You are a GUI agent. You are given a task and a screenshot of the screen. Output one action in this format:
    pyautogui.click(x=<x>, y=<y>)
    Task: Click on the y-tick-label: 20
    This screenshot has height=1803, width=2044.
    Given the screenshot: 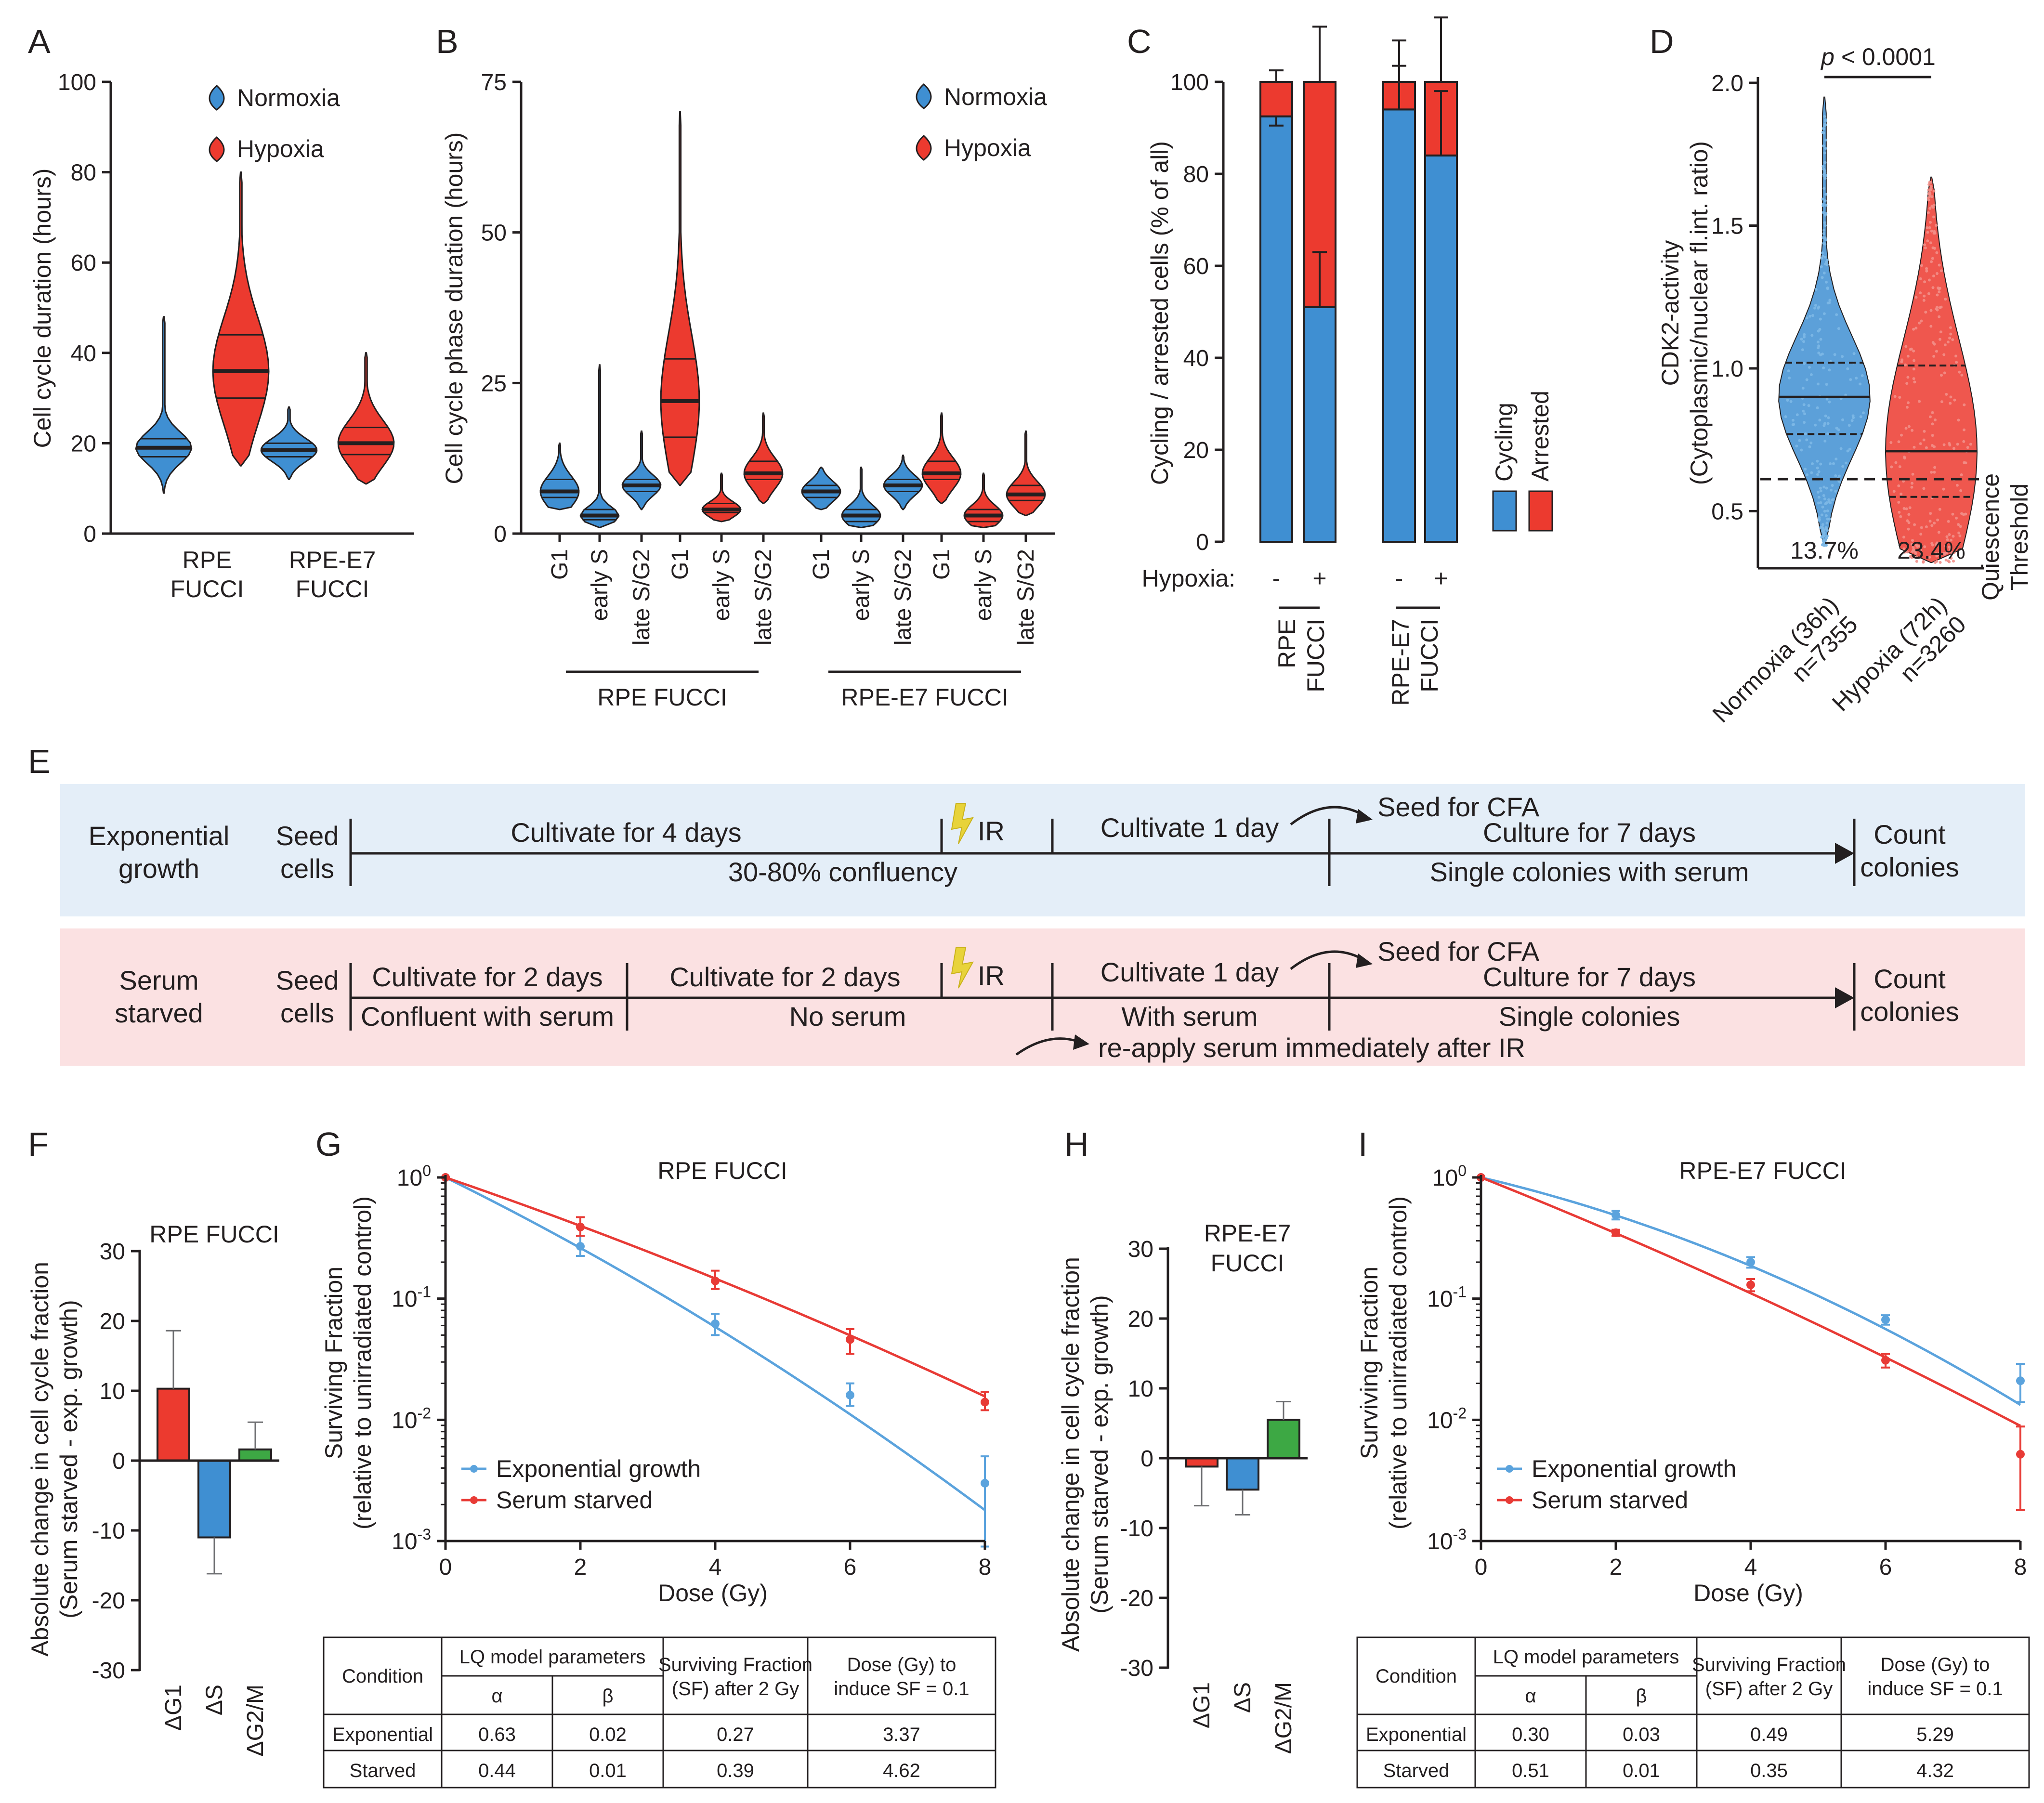 What is the action you would take?
    pyautogui.click(x=1196, y=450)
    